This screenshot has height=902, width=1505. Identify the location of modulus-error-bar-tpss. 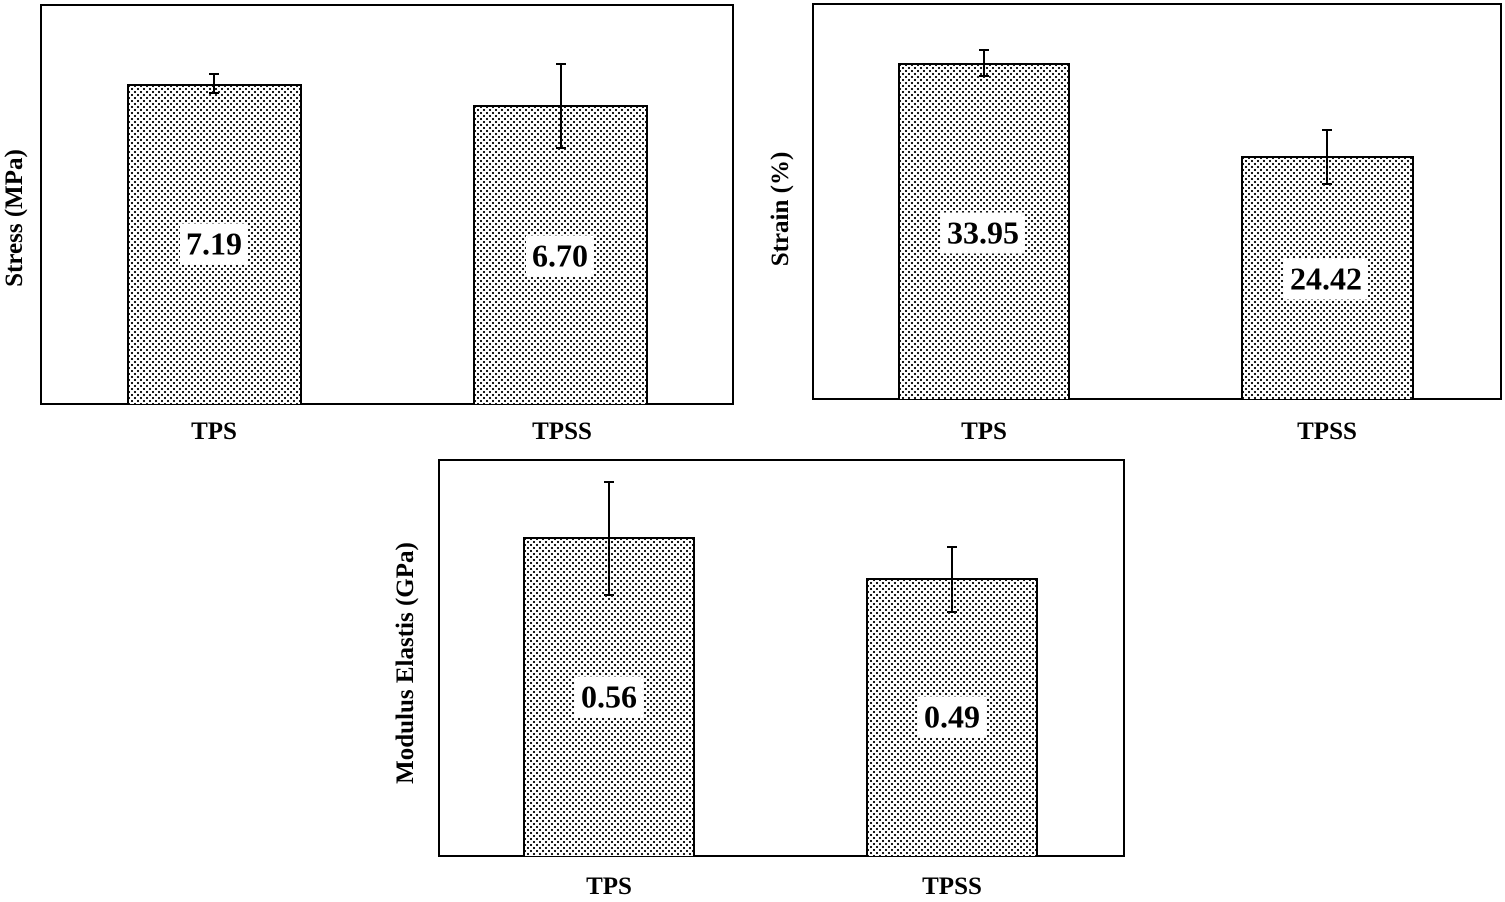
(952, 579).